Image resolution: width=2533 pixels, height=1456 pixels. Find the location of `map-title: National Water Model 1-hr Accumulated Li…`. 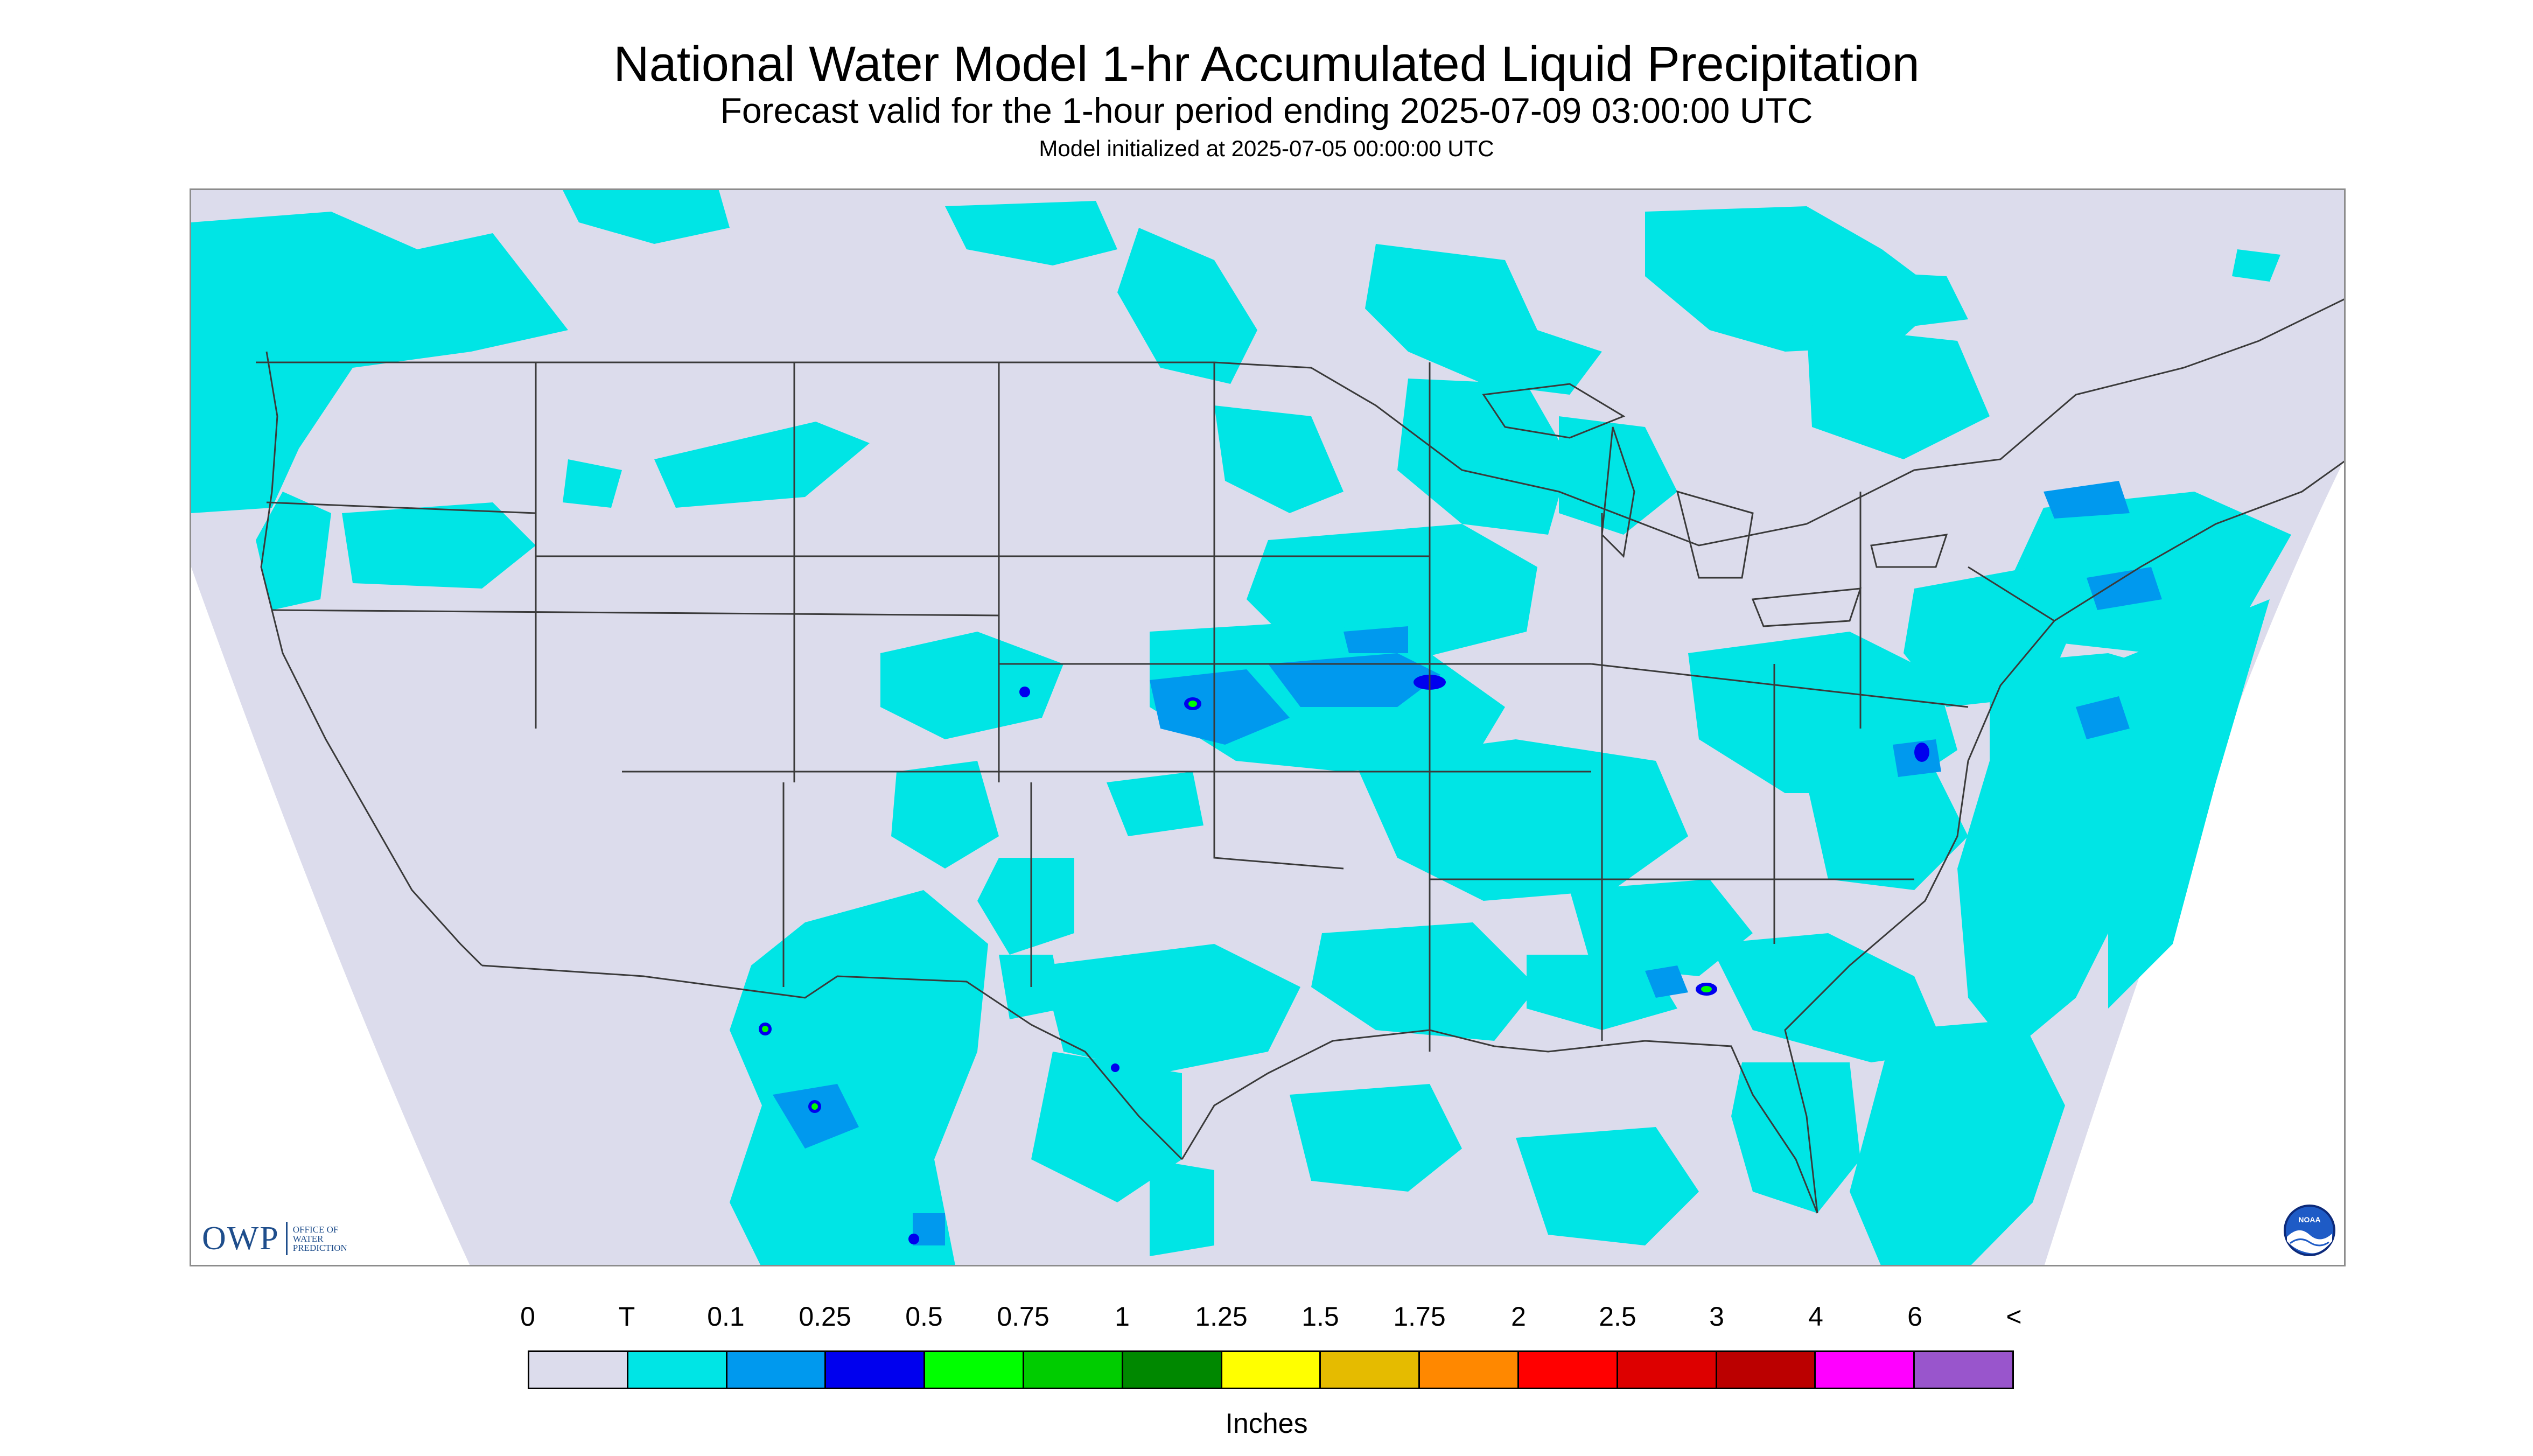

map-title: National Water Model 1-hr Accumulated Li… is located at coordinates (1266, 64).